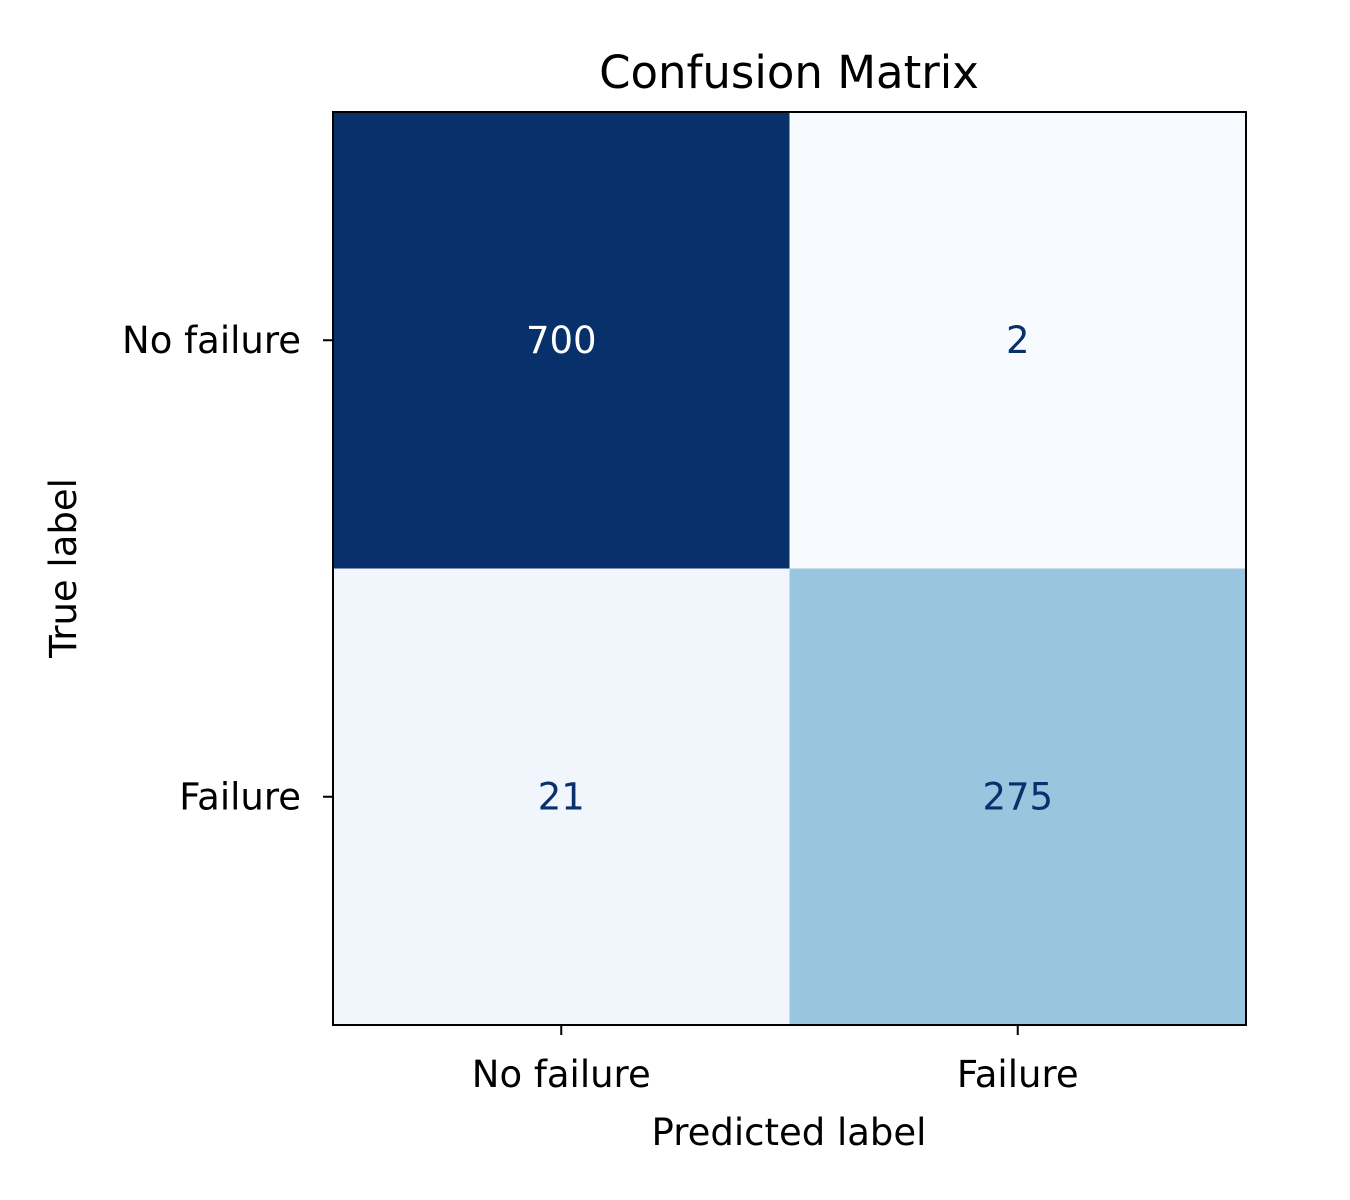 The height and width of the screenshot is (1200, 1350). I want to click on cell-no-failure-failure, so click(1017, 340).